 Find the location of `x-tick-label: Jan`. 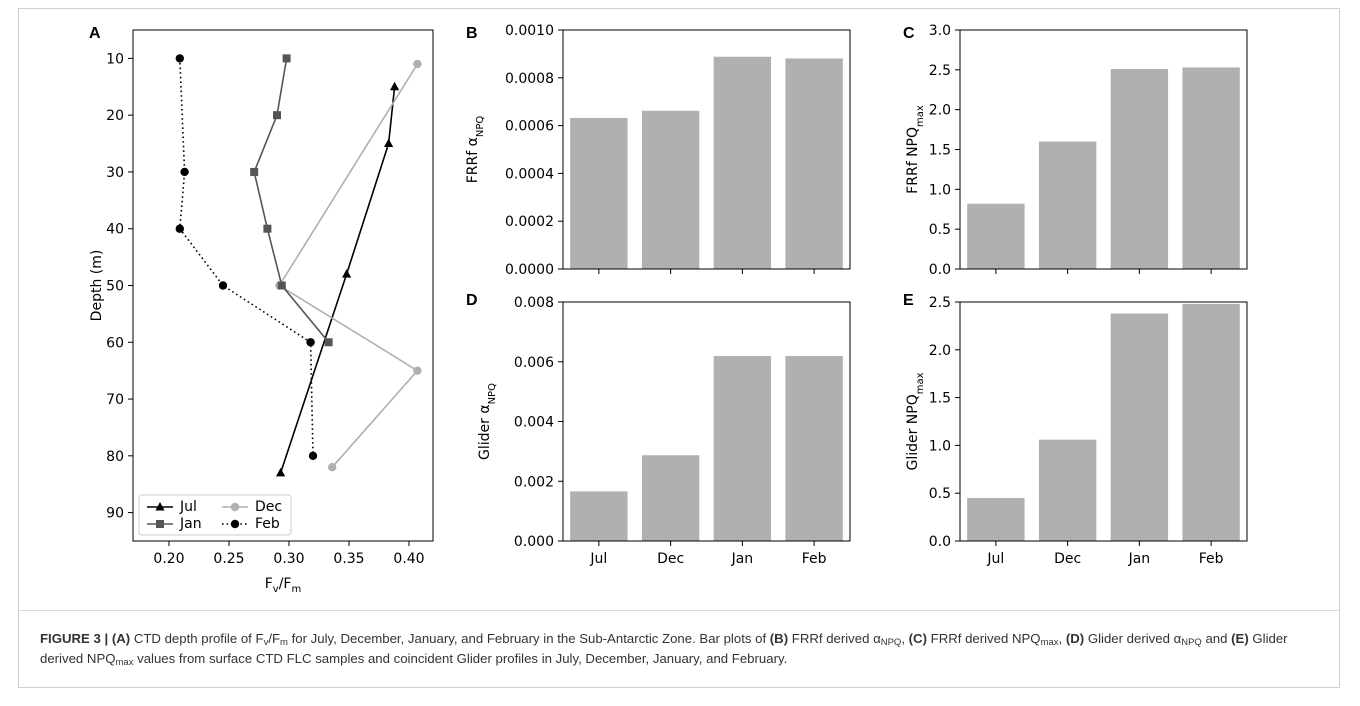

x-tick-label: Jan is located at coordinates (1139, 559).